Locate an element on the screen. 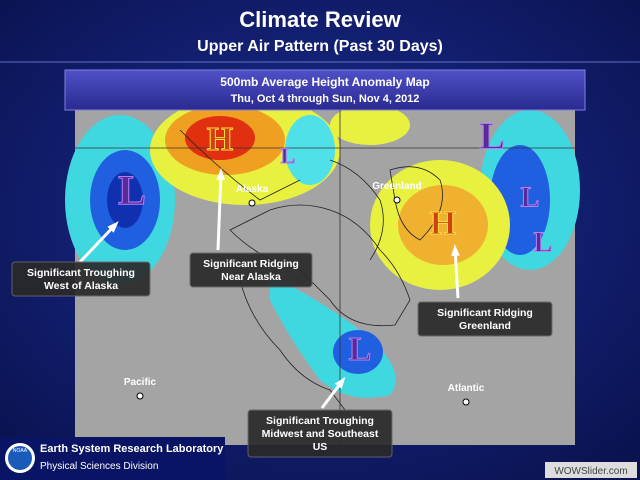 The width and height of the screenshot is (640, 480). watermark: WOWSlider.com is located at coordinates (590, 471).